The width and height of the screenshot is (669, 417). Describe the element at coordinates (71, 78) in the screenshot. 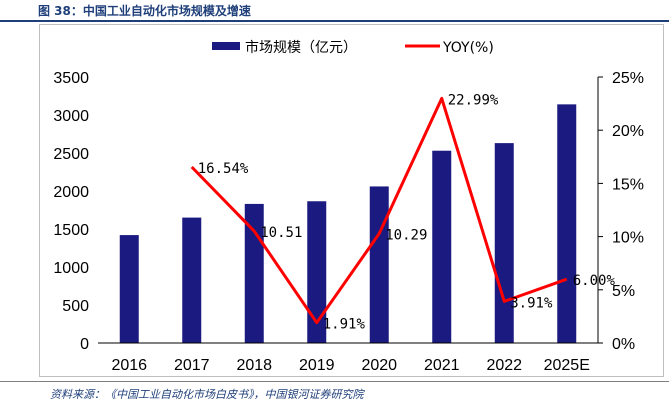

I see `left-tick-label: 3500` at that location.